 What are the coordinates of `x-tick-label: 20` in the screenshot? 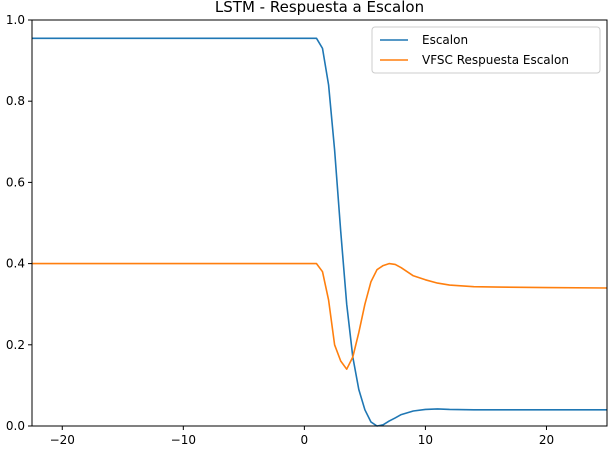 It's located at (546, 440).